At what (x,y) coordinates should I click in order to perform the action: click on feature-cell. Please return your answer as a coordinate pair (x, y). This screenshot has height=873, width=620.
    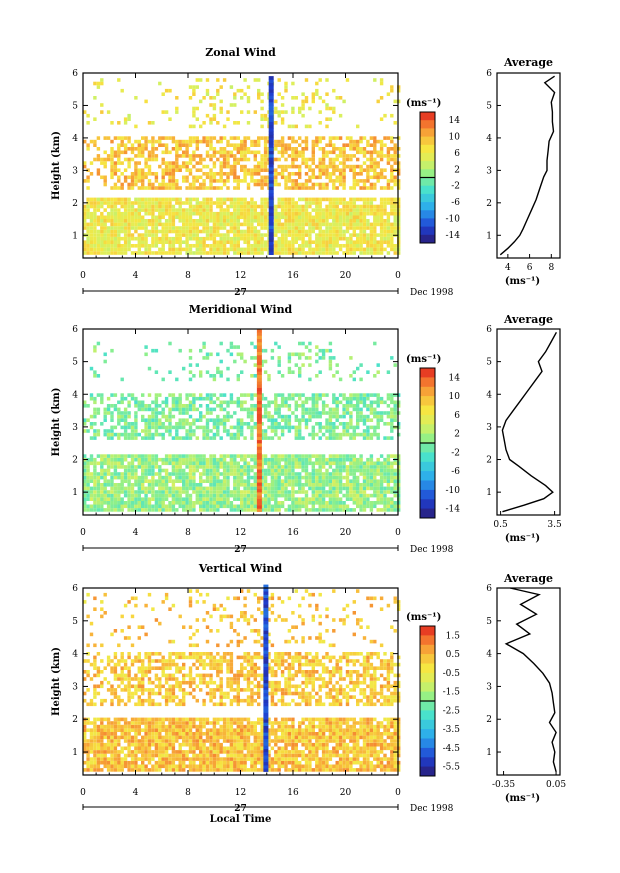
    Looking at the image, I should click on (271, 227).